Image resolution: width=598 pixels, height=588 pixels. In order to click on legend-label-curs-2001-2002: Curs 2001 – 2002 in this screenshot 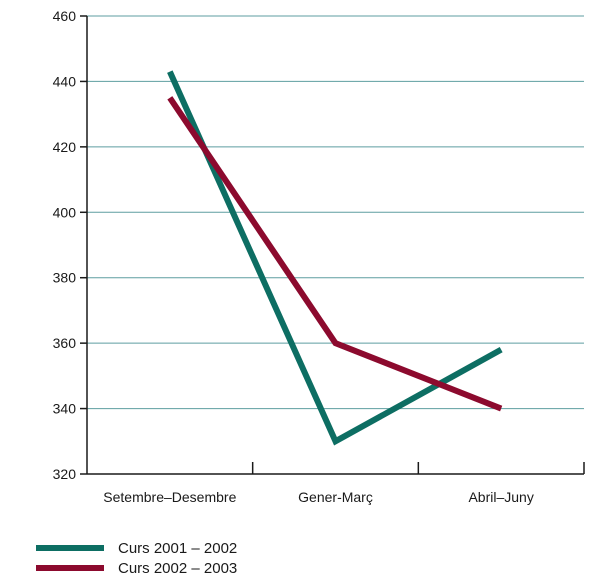, I will do `click(178, 548)`.